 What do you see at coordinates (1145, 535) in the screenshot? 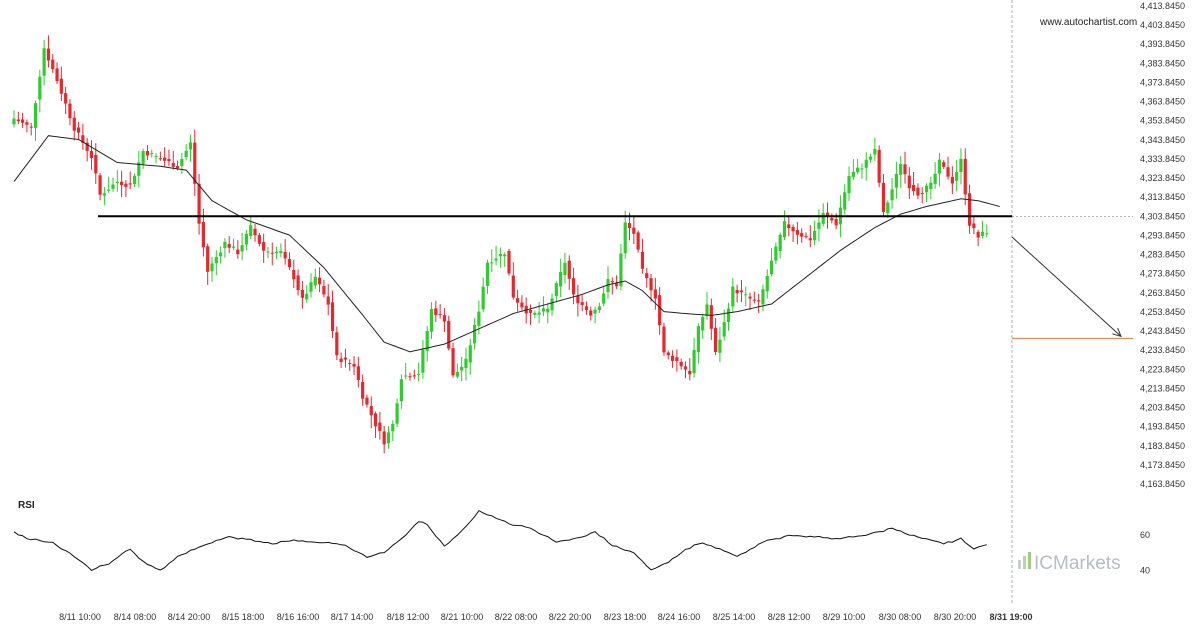
I see `rsi-tick-label: 60` at bounding box center [1145, 535].